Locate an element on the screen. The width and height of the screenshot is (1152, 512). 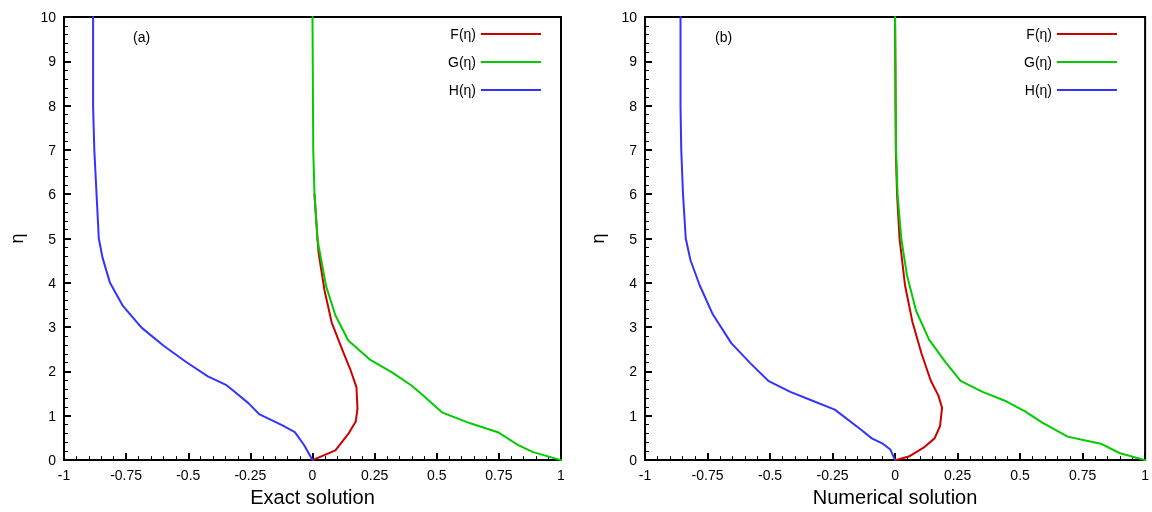
annotation: (b) is located at coordinates (724, 37).